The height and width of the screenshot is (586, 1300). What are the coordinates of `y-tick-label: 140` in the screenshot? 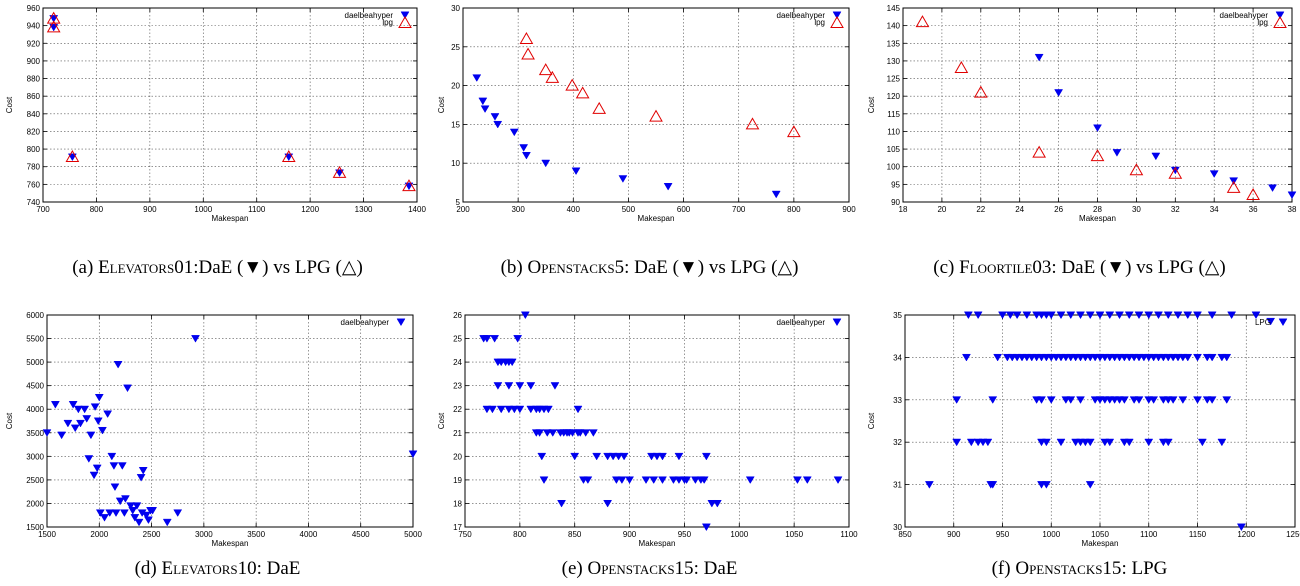 It's located at (894, 26).